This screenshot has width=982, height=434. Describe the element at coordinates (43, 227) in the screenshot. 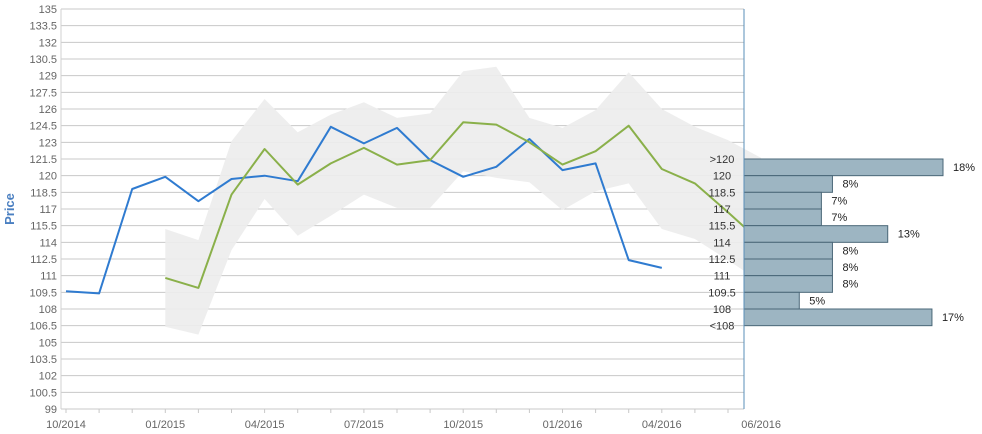

I see `y-tick-label: 115.5` at that location.